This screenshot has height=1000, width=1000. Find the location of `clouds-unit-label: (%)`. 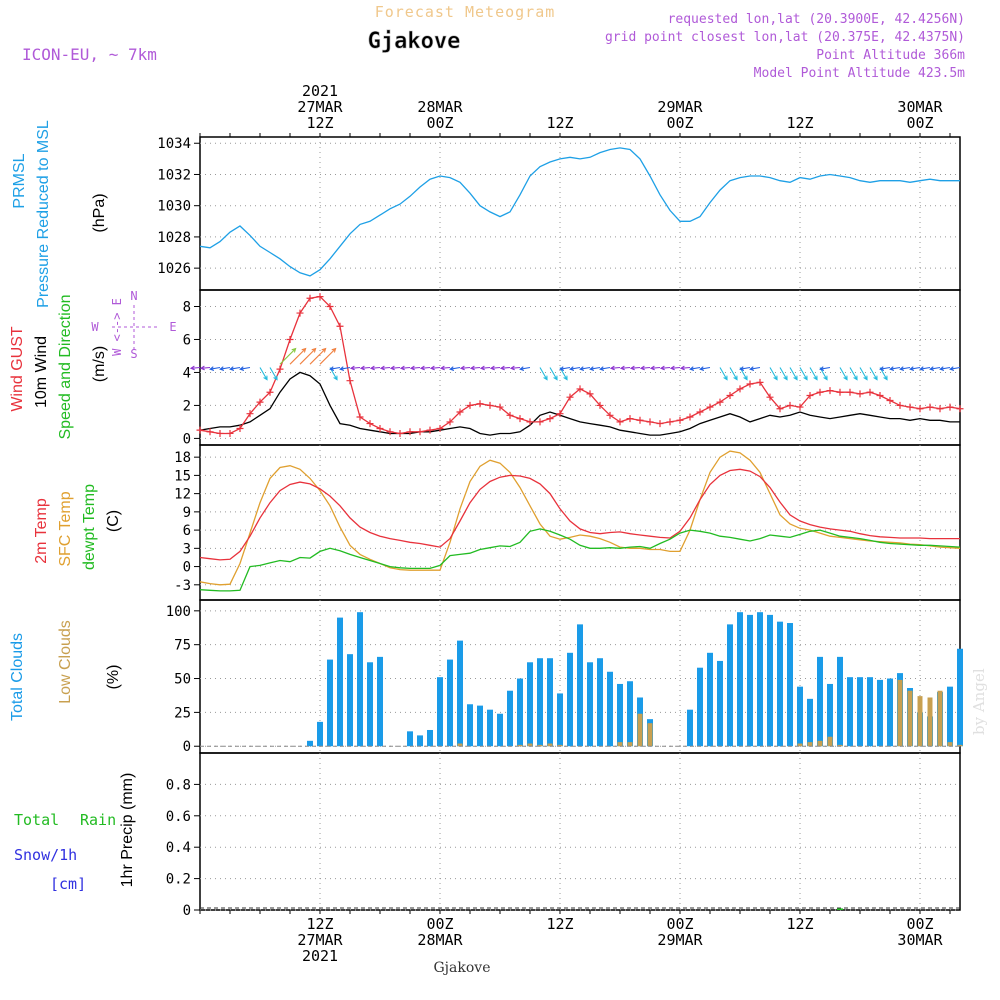

clouds-unit-label: (%) is located at coordinates (113, 677).